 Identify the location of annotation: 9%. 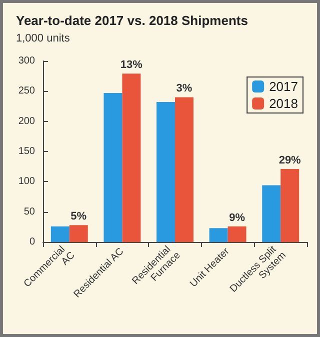
(237, 218).